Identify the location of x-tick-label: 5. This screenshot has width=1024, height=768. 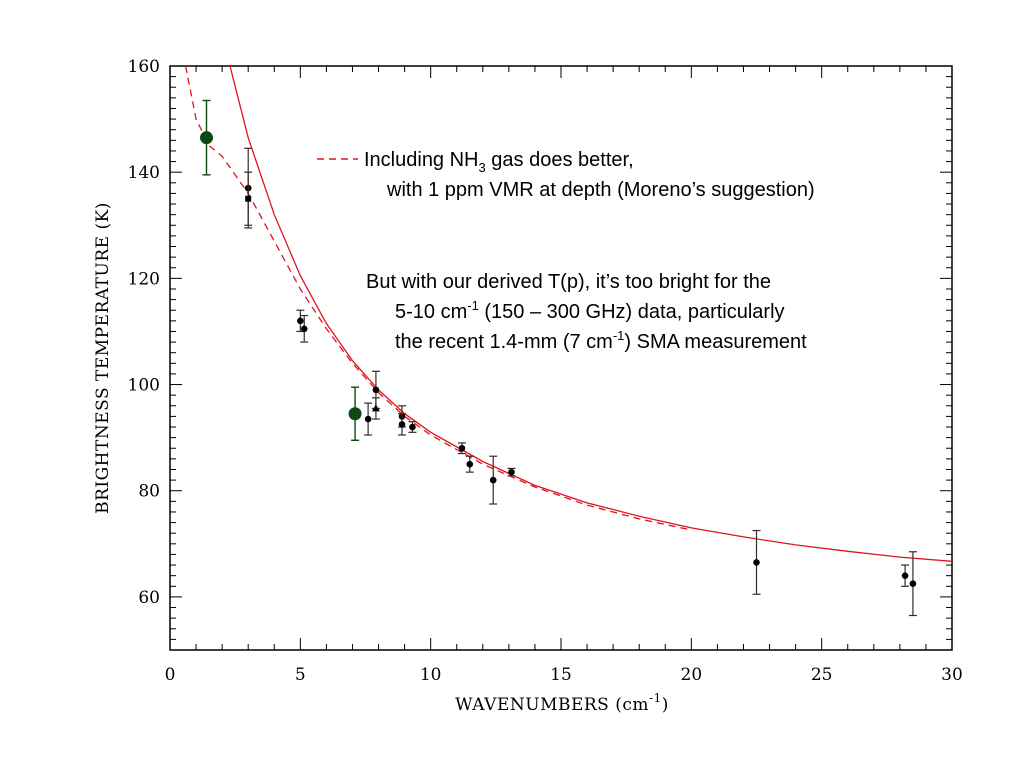
(300, 675).